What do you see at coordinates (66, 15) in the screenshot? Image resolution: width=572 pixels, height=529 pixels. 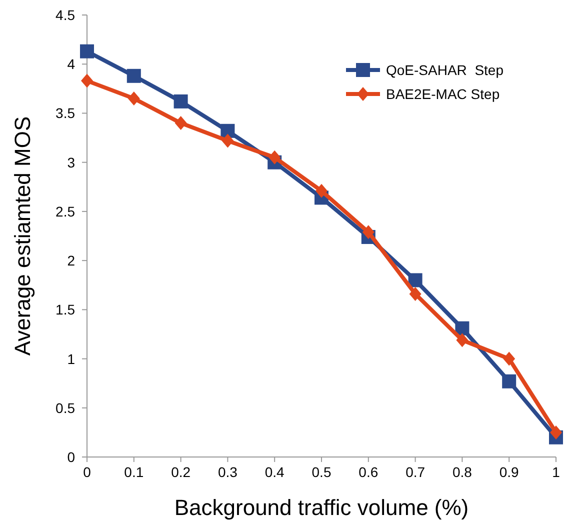 I see `y-tick-label: 4.5` at bounding box center [66, 15].